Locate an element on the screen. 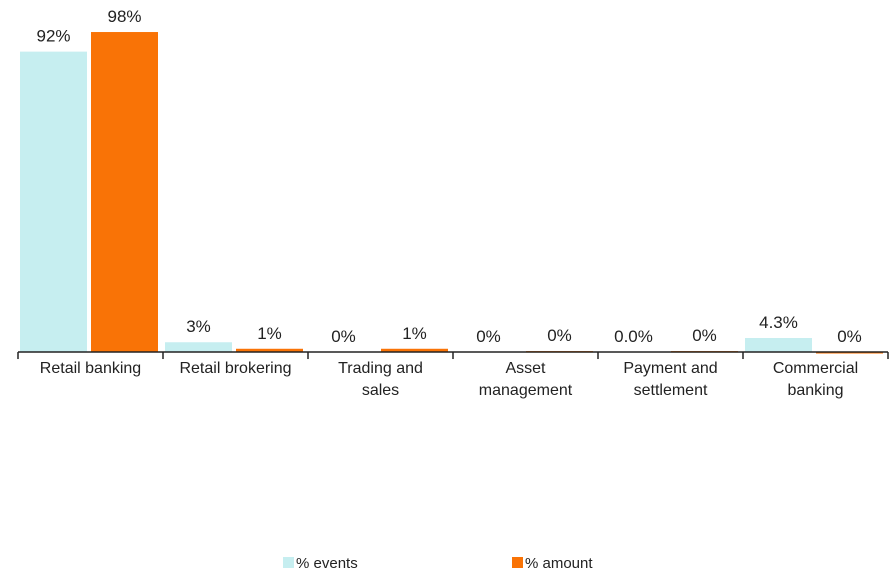  x-tick-text: Retail banking is located at coordinates (90, 368).